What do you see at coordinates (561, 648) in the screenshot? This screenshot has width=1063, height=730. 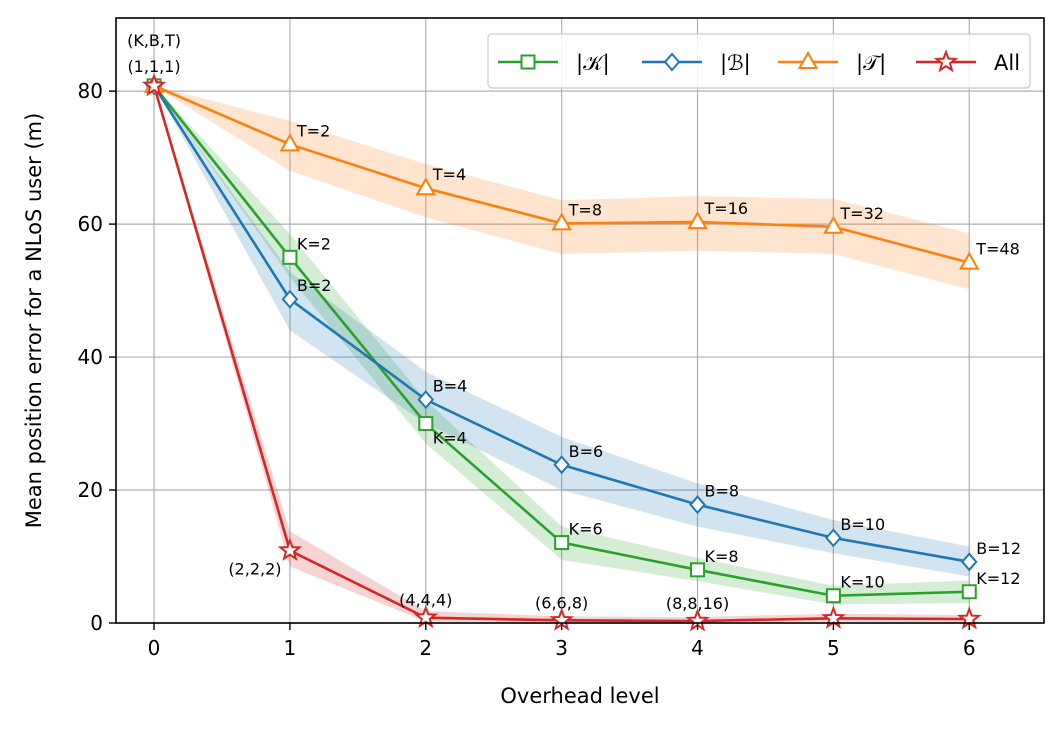 I see `x-tick-label: 3` at bounding box center [561, 648].